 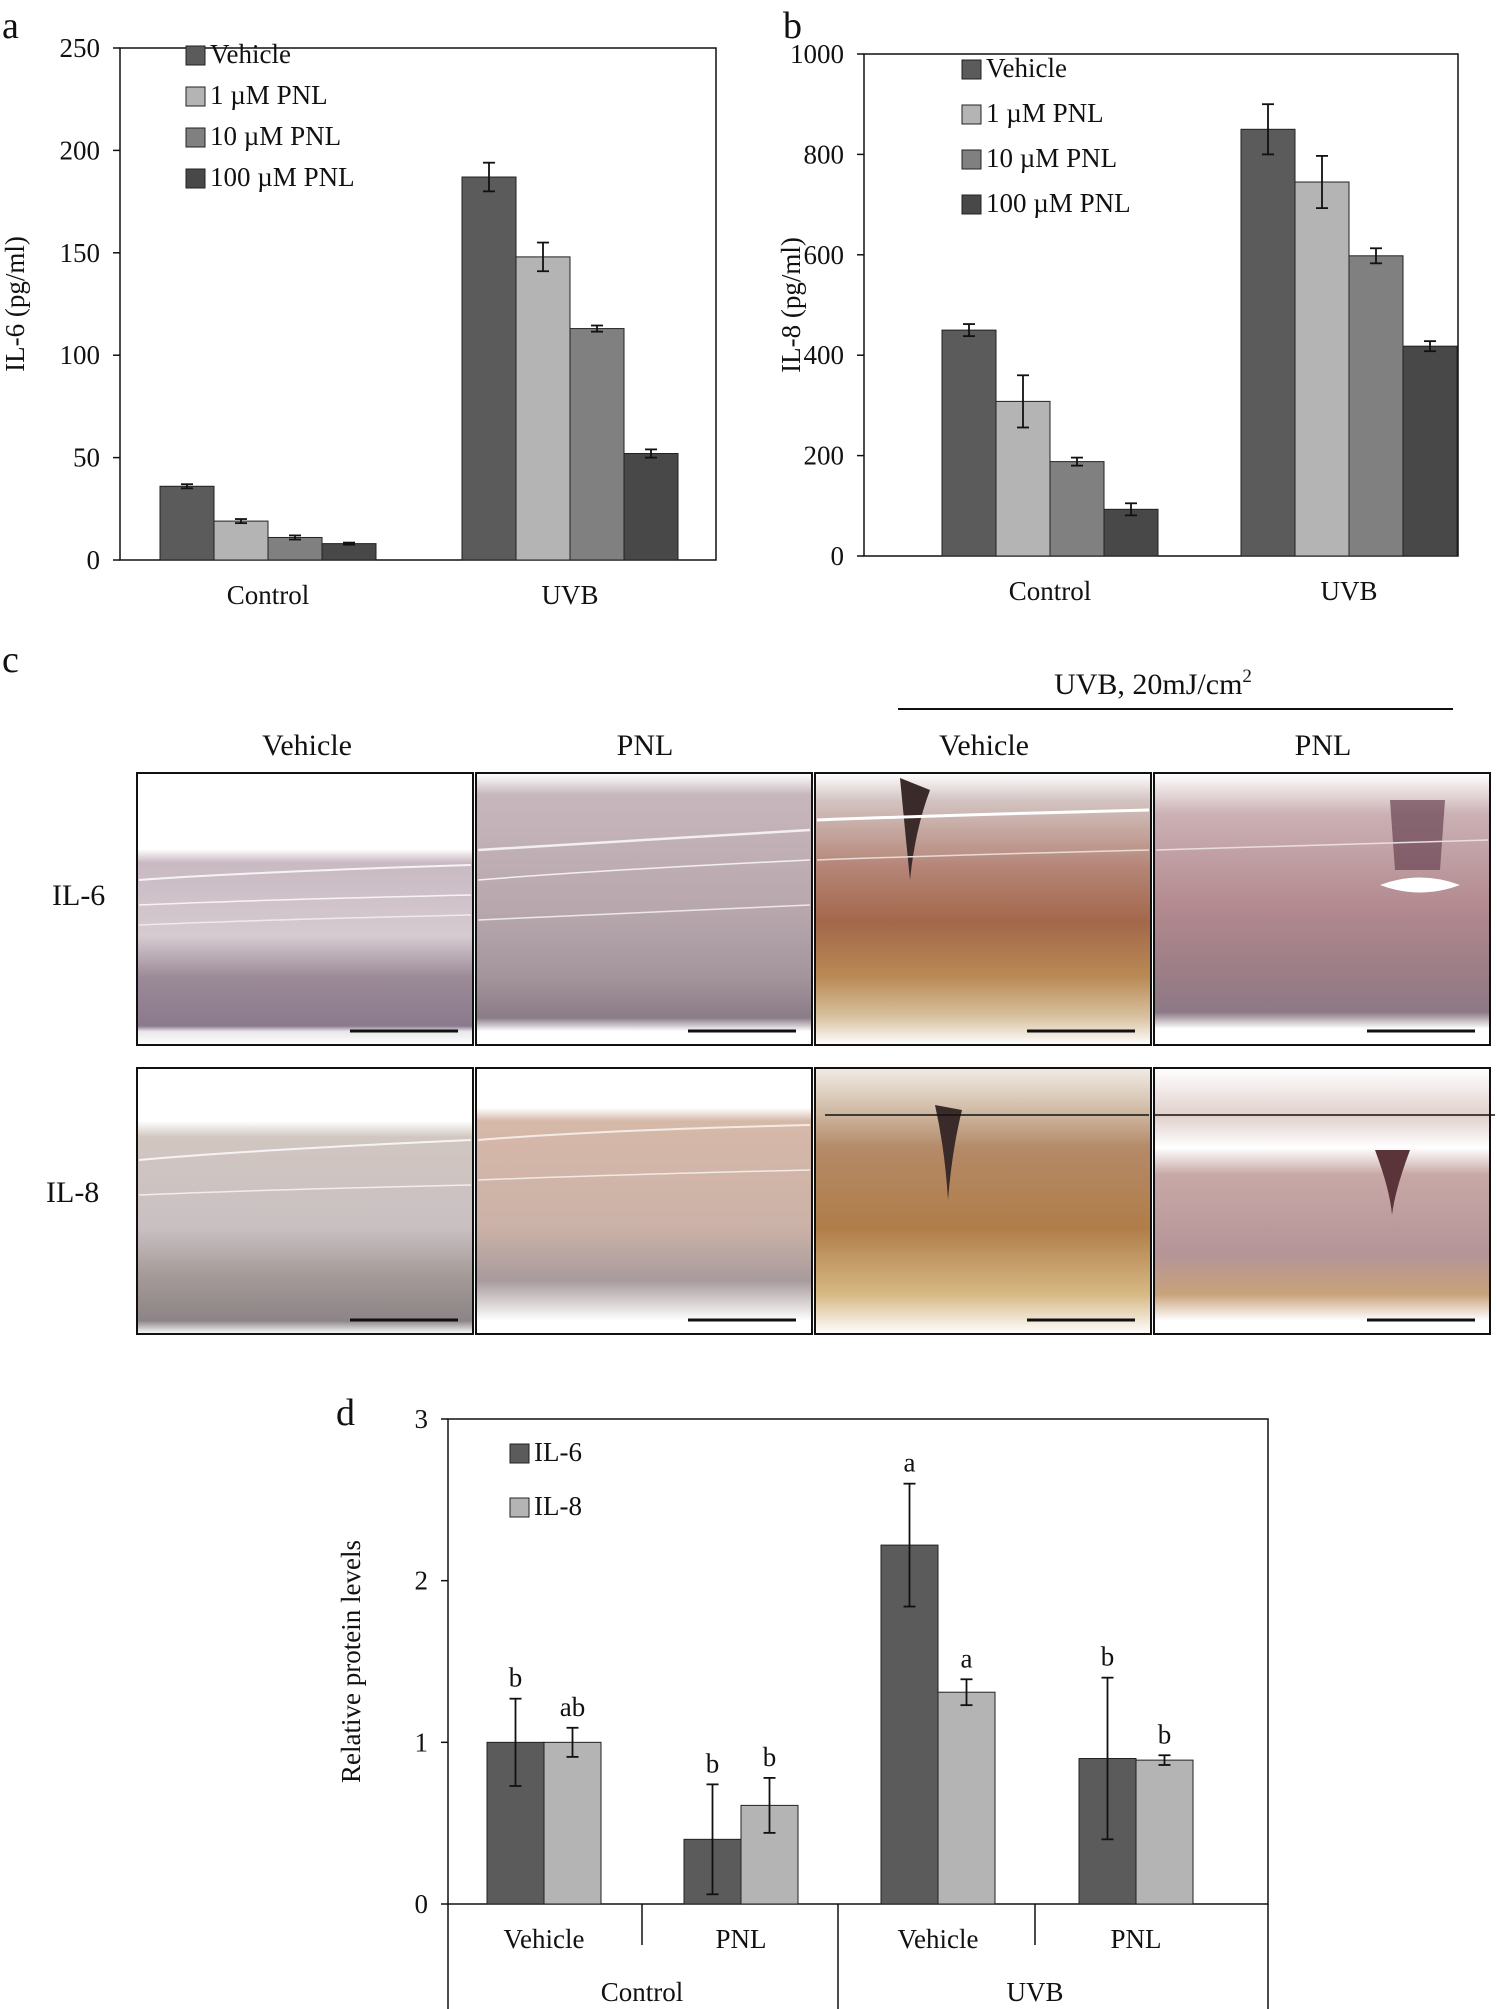 I want to click on uvb-dose-header: UVB, 20mJ/cm2, so click(x=1153, y=683).